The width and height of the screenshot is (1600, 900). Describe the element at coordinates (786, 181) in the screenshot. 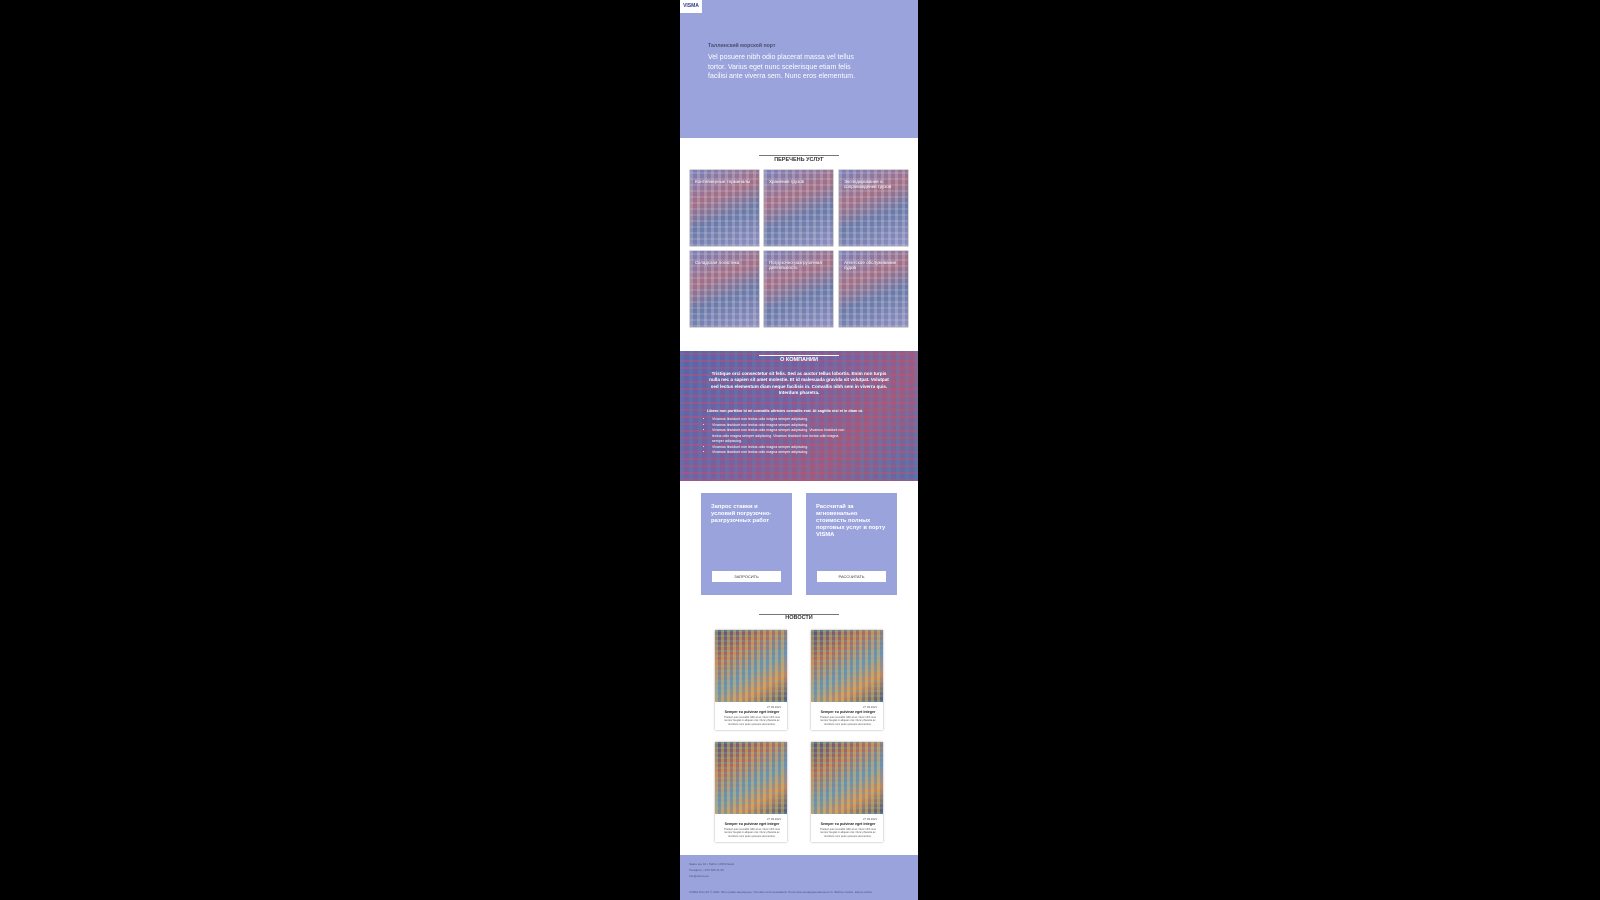

I see `service-card-label: Хранение грузов` at that location.